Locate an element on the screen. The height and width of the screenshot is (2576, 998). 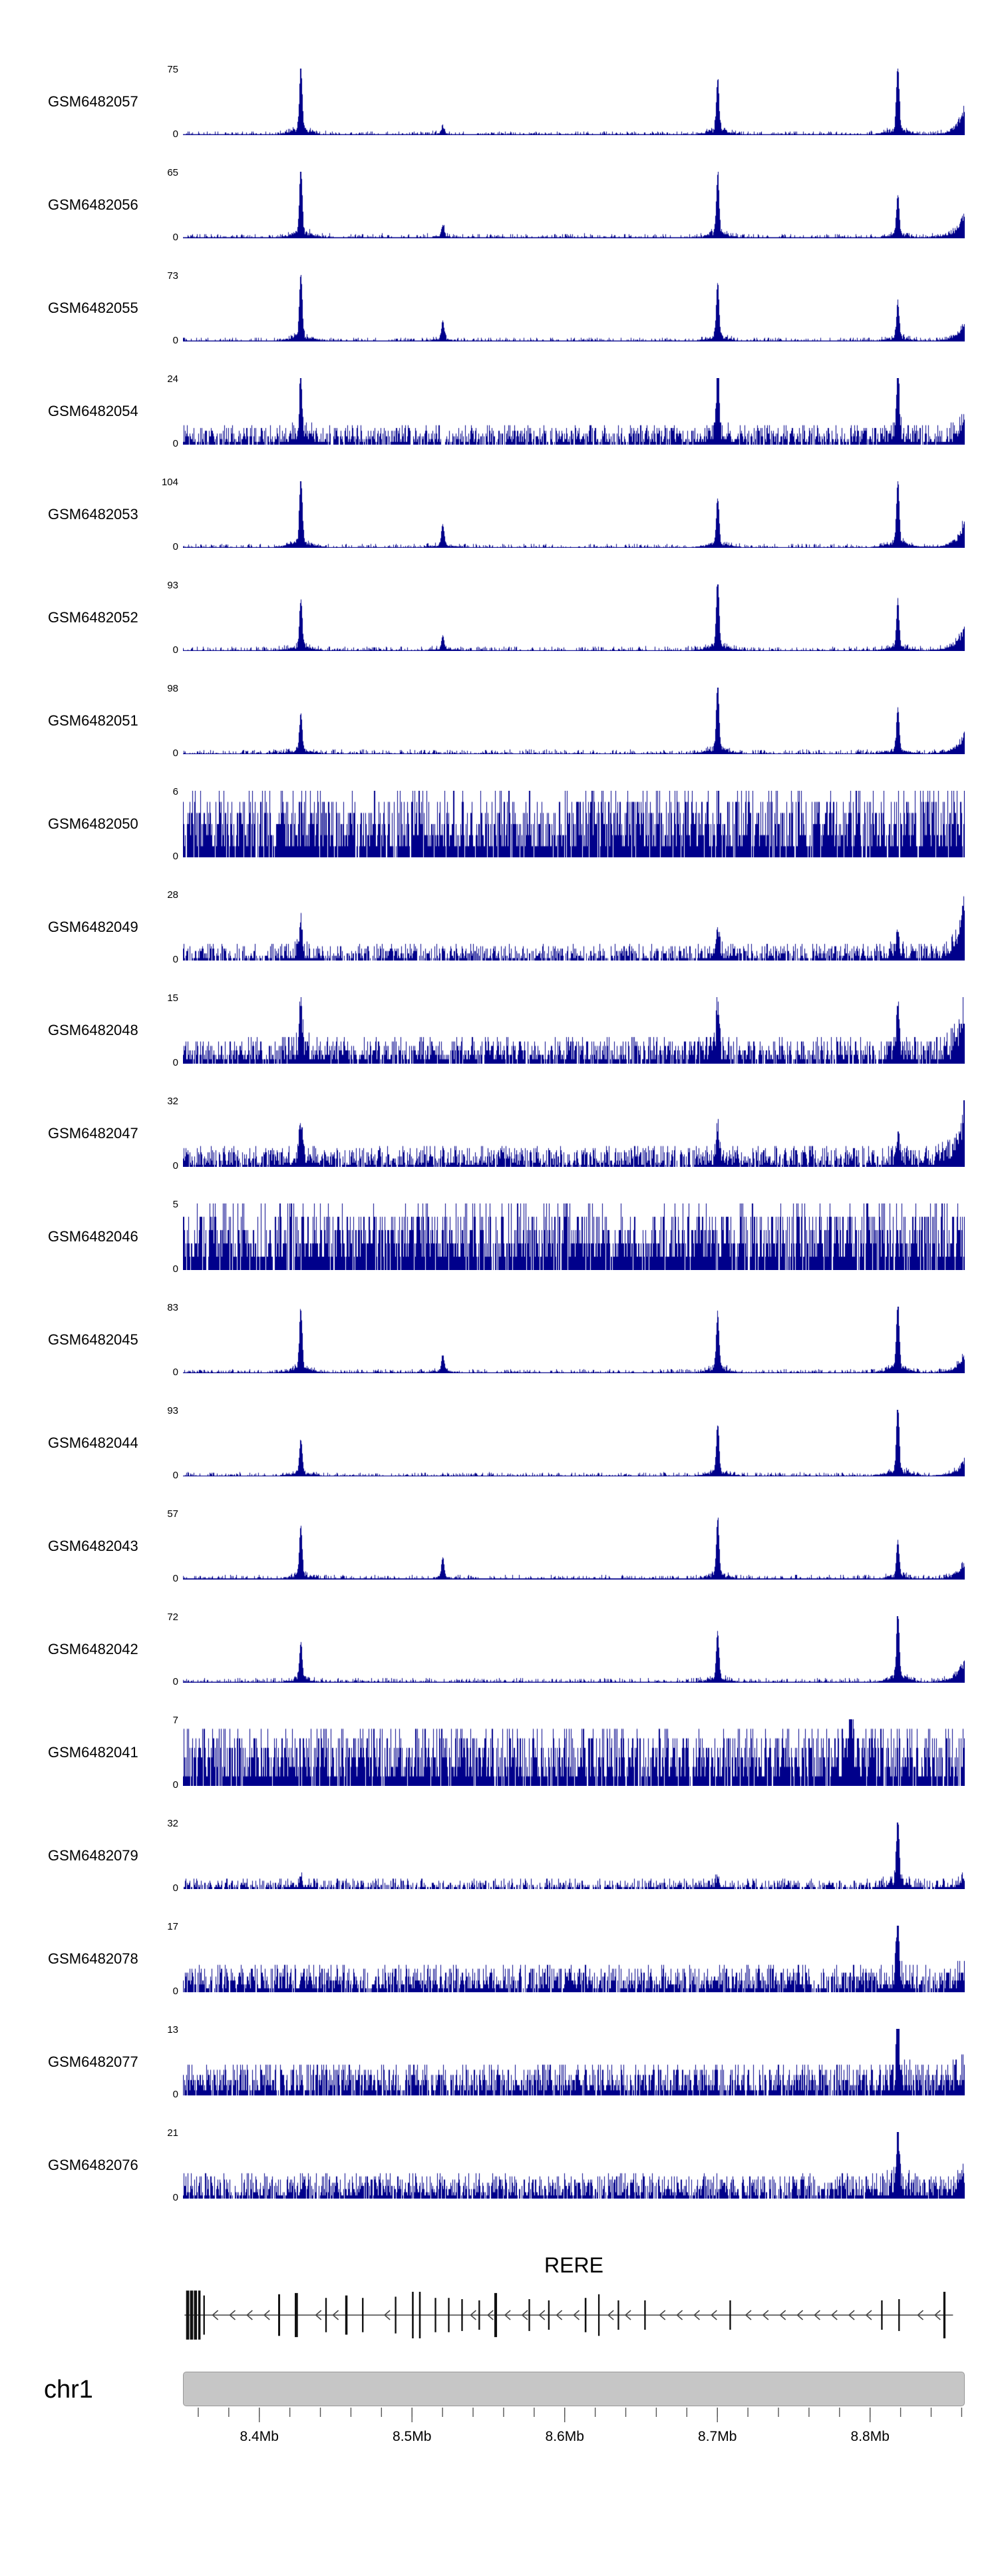
track-plot: 65 0 is located at coordinates (566, 205).